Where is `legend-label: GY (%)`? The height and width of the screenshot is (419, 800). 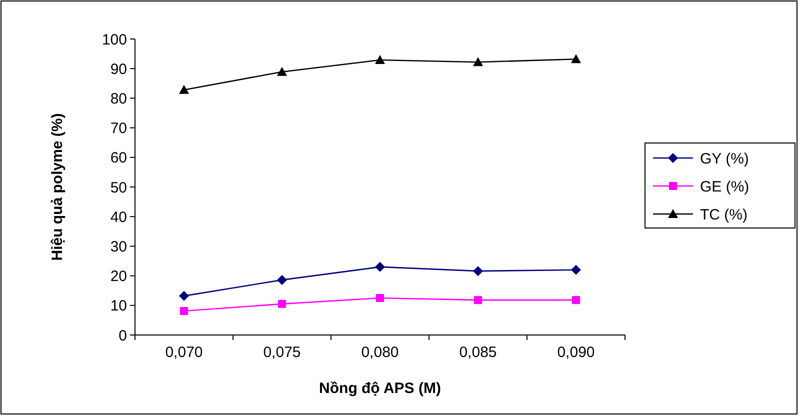 legend-label: GY (%) is located at coordinates (724, 159).